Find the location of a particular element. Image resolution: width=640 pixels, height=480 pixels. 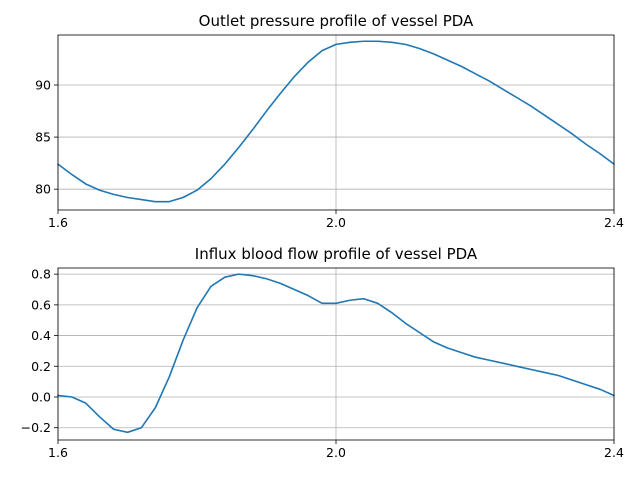

flow-y-tick-label: 0.6 is located at coordinates (41, 304).